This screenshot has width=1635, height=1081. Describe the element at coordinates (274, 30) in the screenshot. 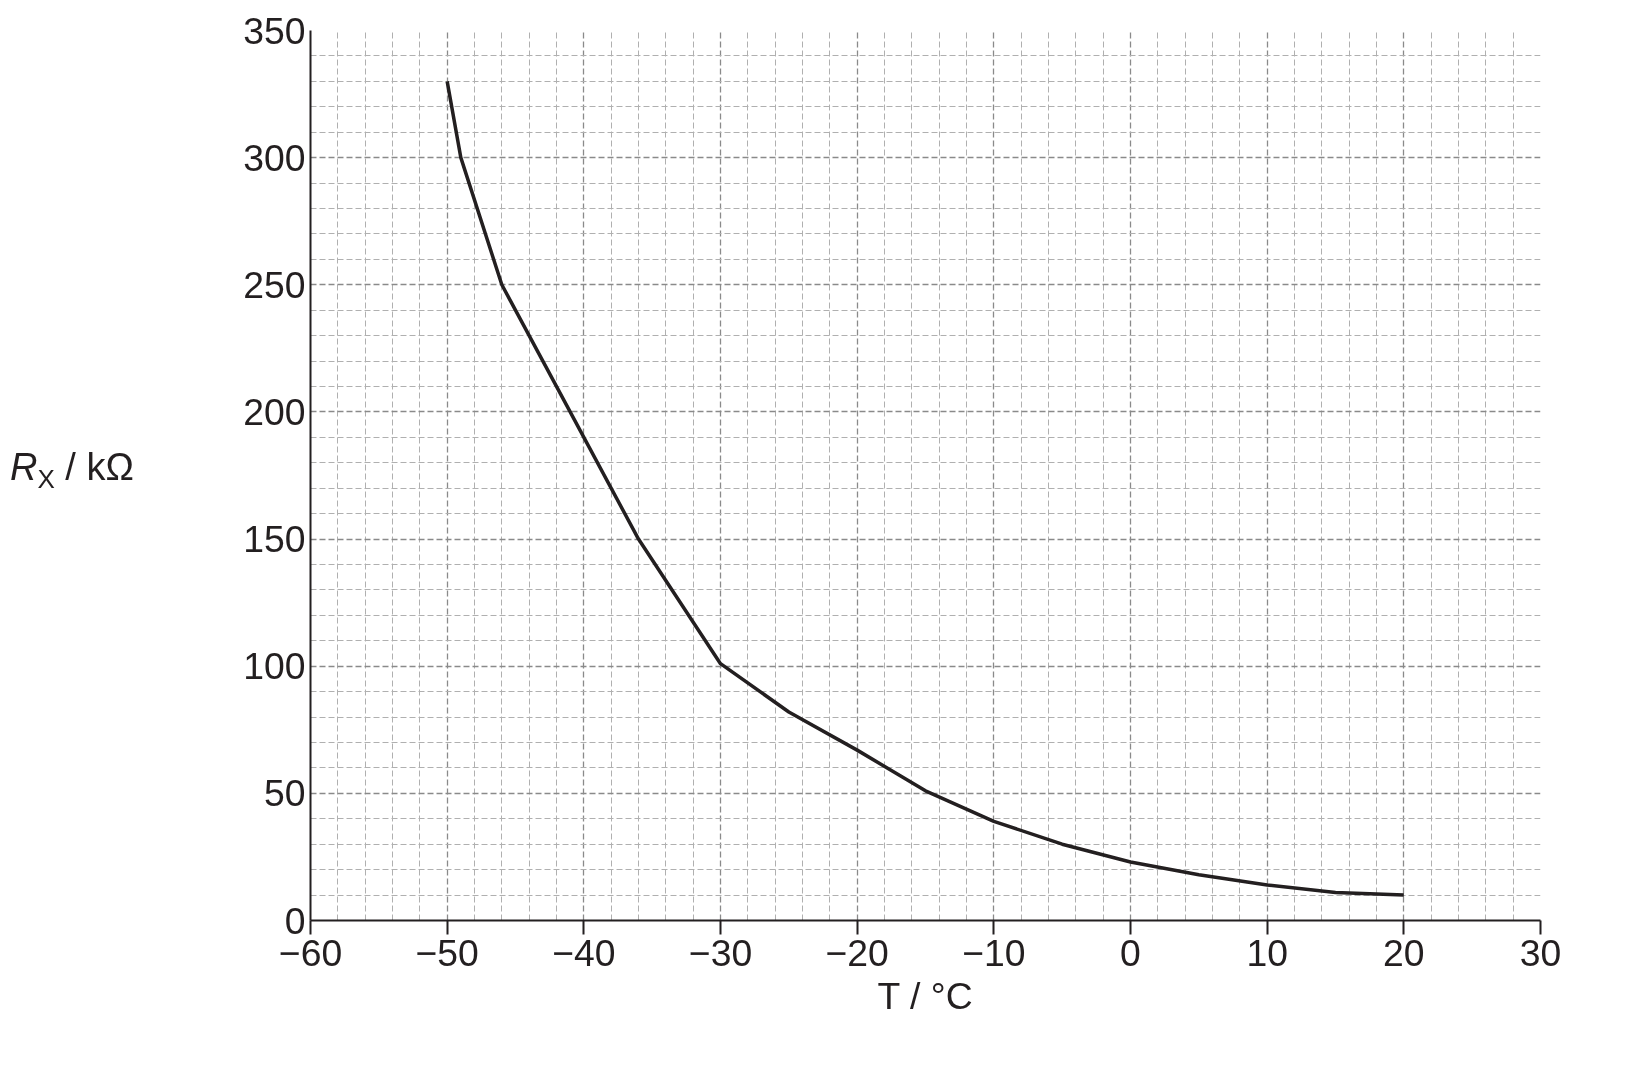

I see `y-tick-label: 350` at that location.